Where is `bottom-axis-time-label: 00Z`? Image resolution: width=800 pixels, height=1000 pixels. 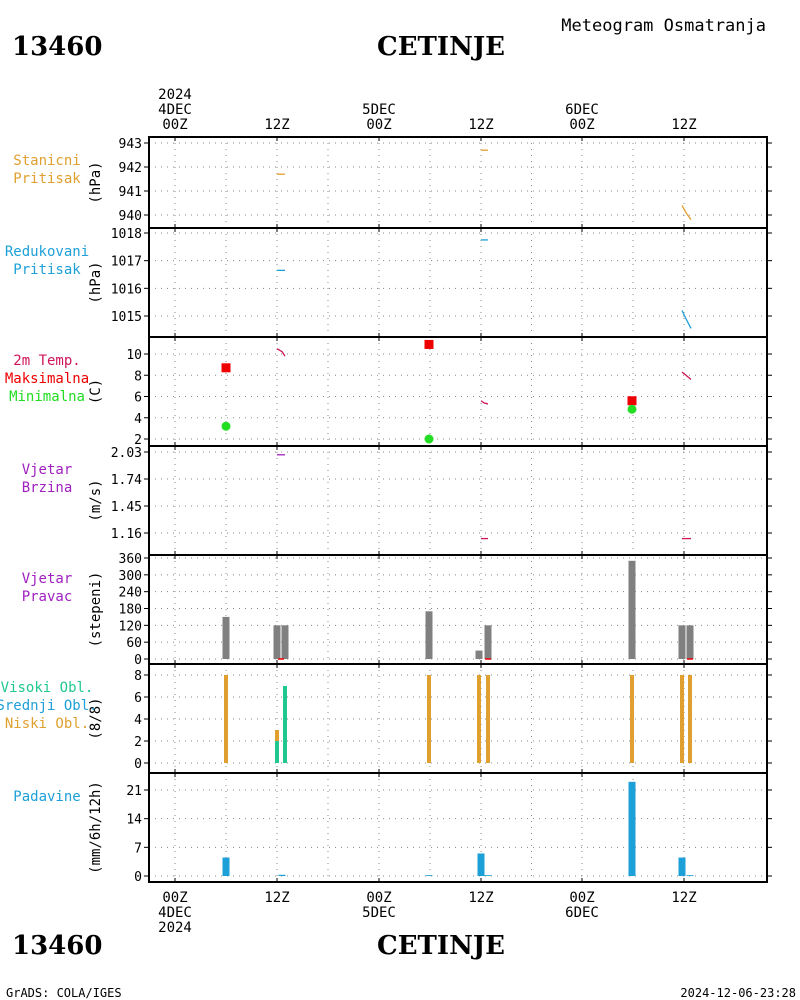
bottom-axis-time-label: 00Z is located at coordinates (378, 898).